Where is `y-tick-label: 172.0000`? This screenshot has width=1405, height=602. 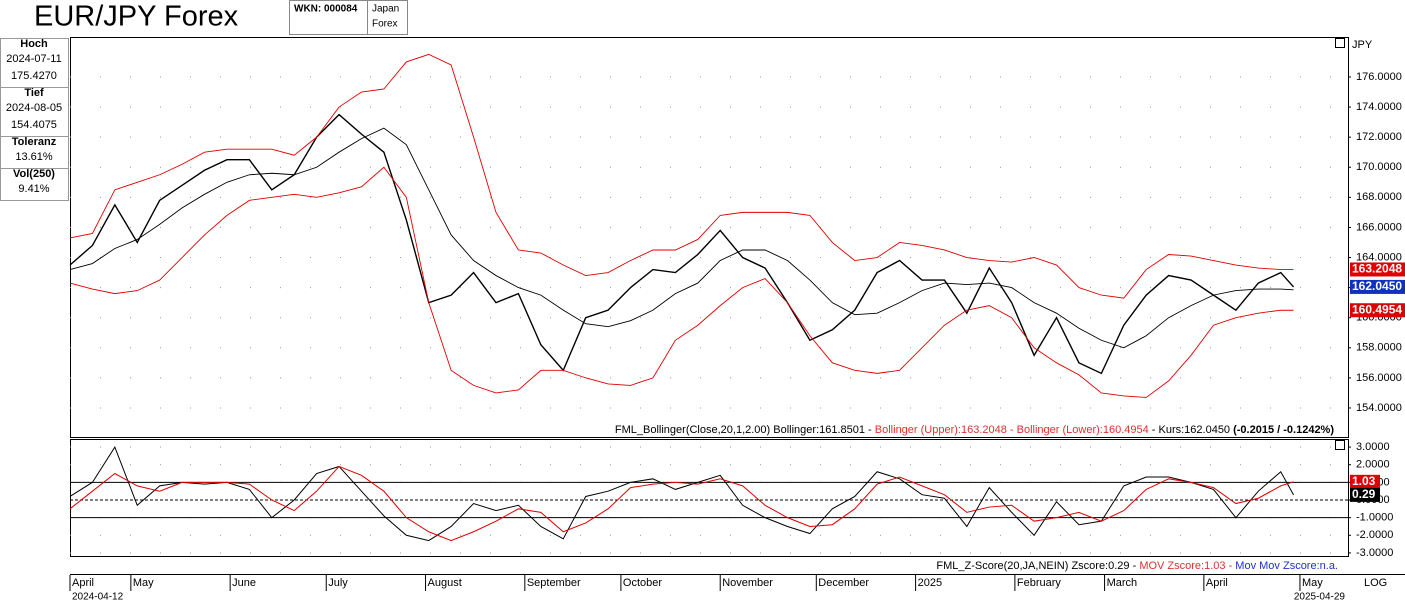 y-tick-label: 172.0000 is located at coordinates (1379, 137).